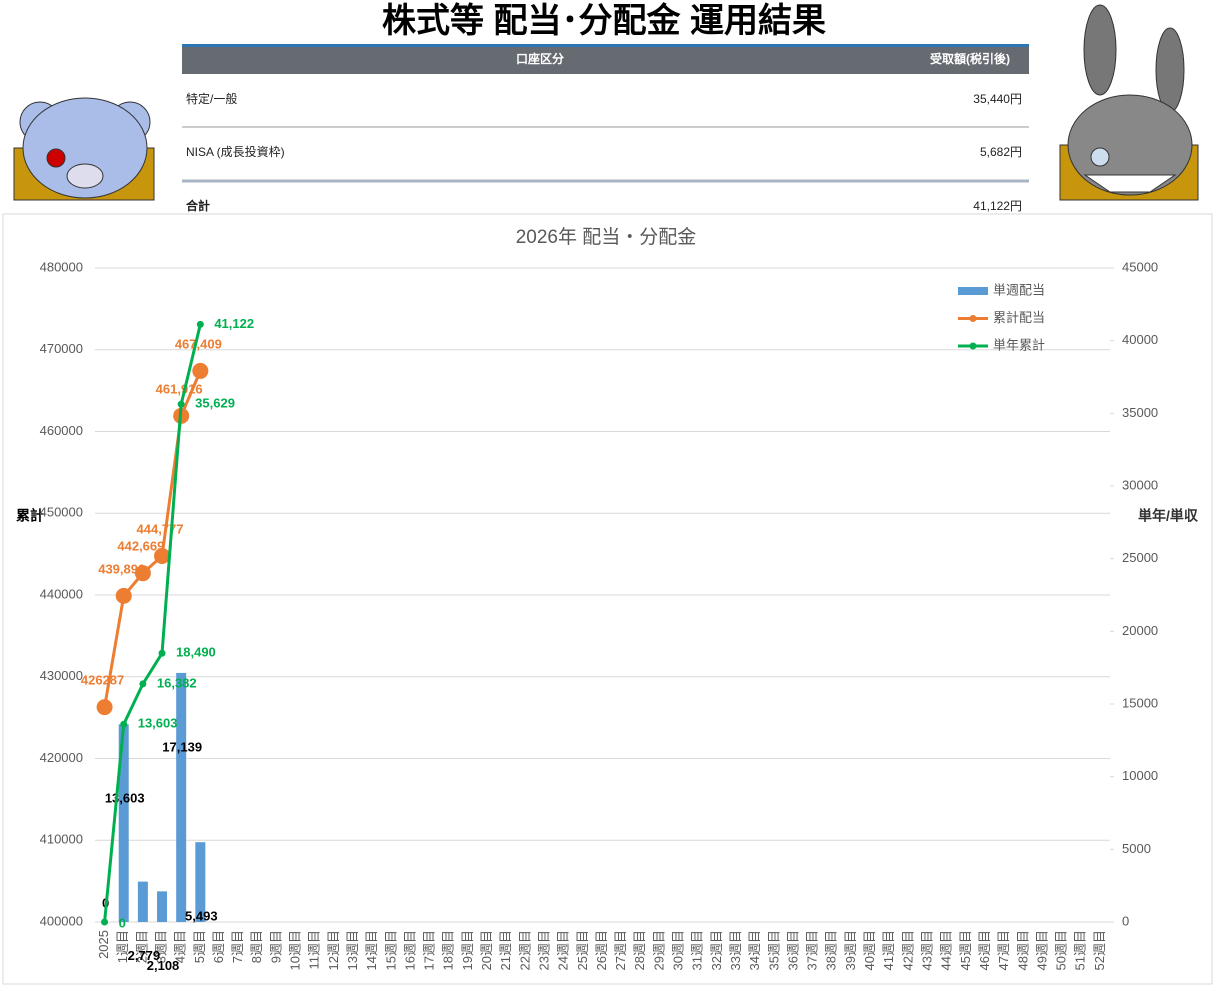  What do you see at coordinates (122, 922) in the screenshot?
I see `point-label: 0` at bounding box center [122, 922].